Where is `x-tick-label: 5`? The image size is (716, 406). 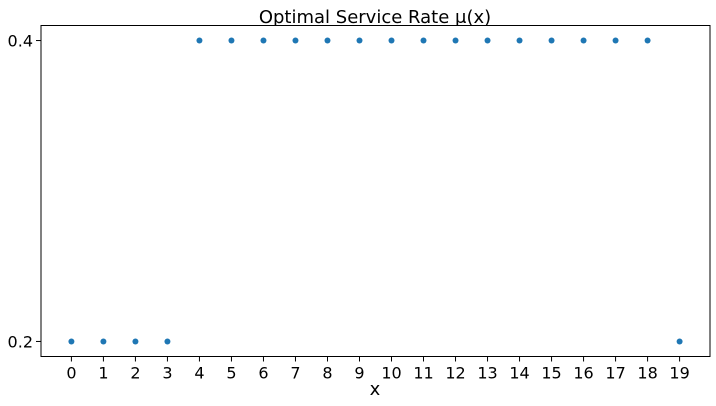
x-tick-label: 5 is located at coordinates (231, 373).